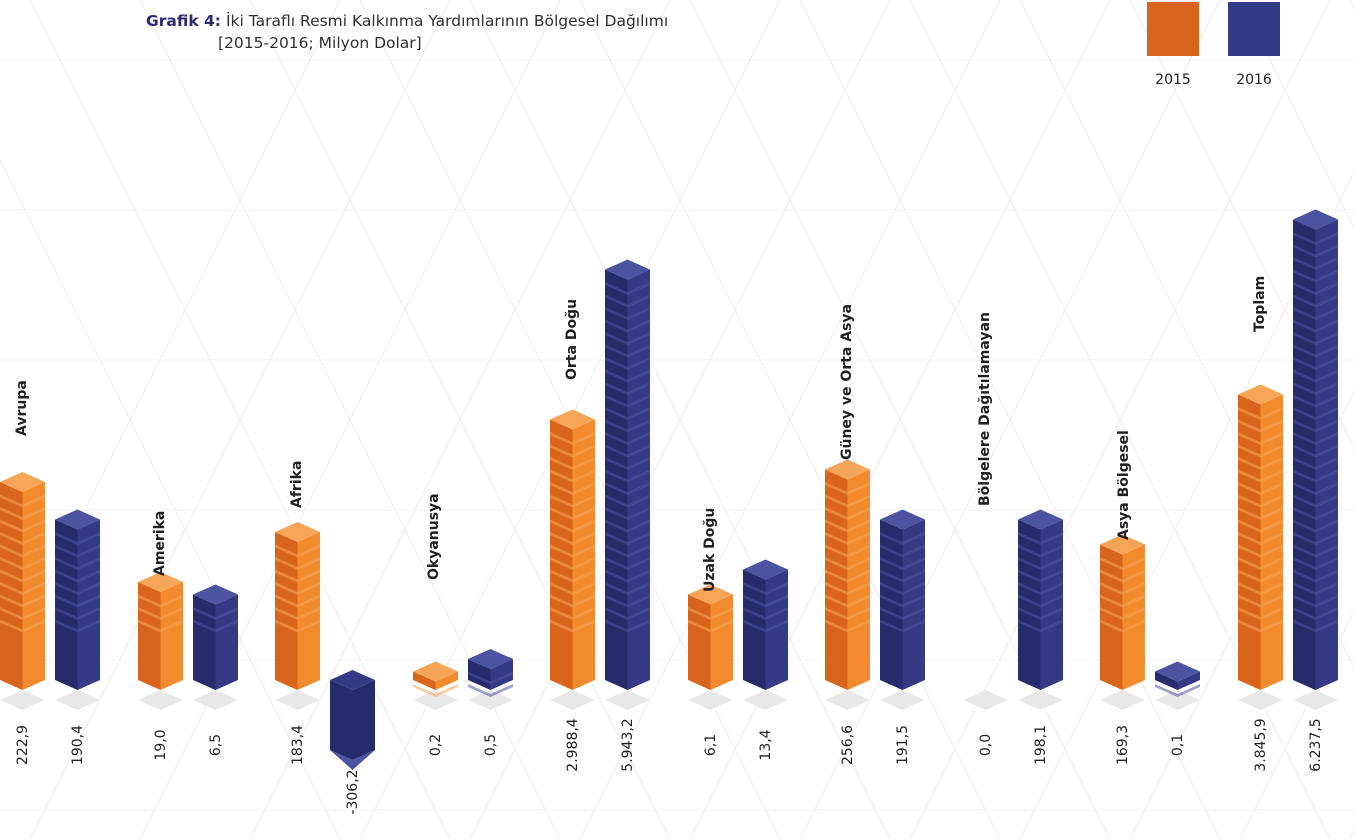 The height and width of the screenshot is (839, 1355). What do you see at coordinates (1041, 745) in the screenshot?
I see `value-label: 198,1` at bounding box center [1041, 745].